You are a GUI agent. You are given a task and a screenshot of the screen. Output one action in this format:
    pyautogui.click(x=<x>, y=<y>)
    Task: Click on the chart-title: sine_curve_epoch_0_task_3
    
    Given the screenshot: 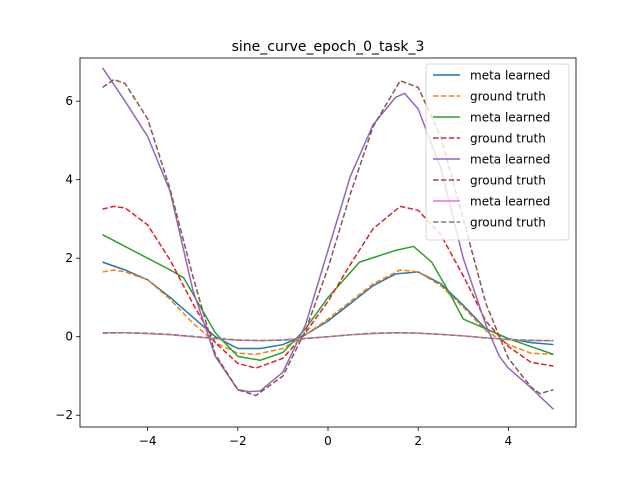 What is the action you would take?
    pyautogui.click(x=328, y=47)
    